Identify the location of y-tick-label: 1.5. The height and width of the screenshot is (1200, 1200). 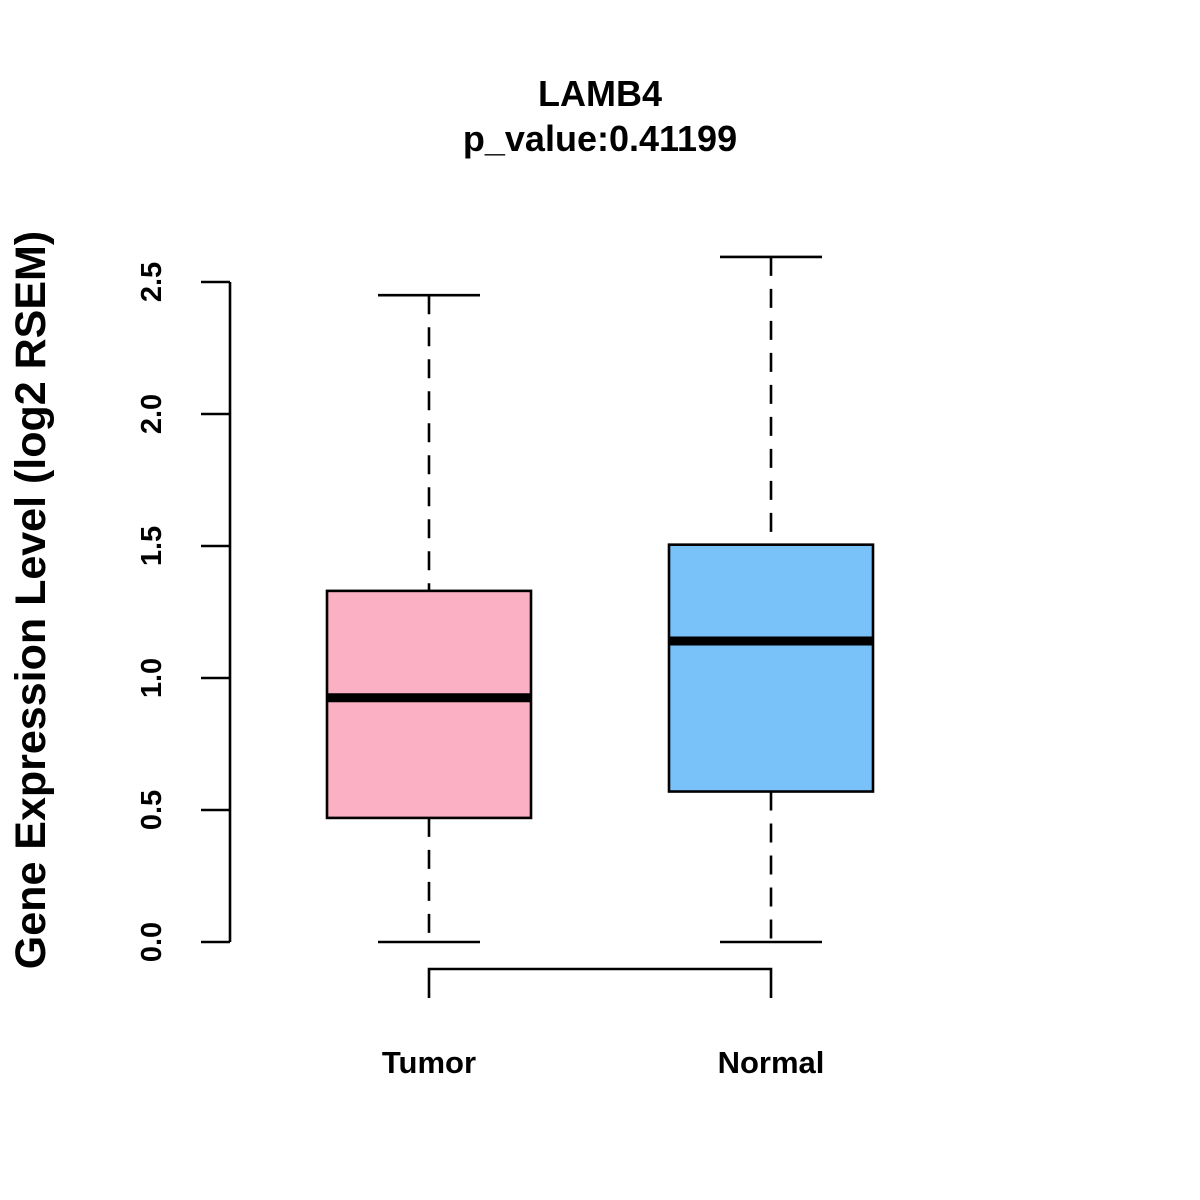
(152, 546).